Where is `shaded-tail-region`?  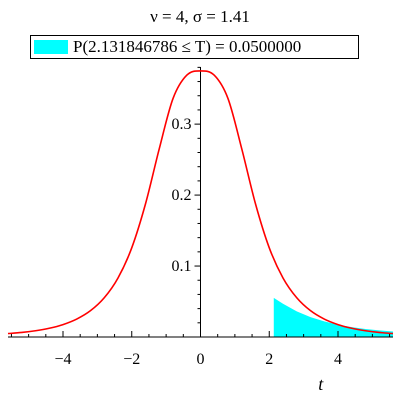 shaded-tail-region is located at coordinates (333, 317).